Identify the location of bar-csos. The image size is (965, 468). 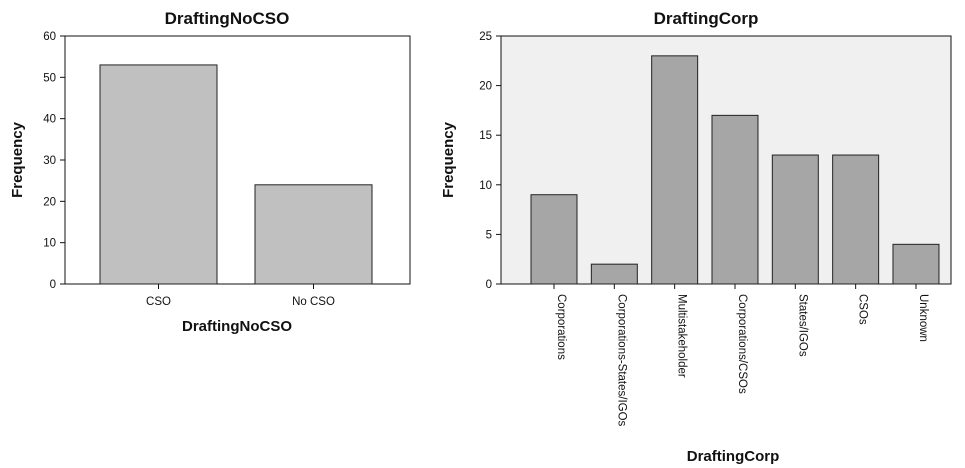
(856, 219).